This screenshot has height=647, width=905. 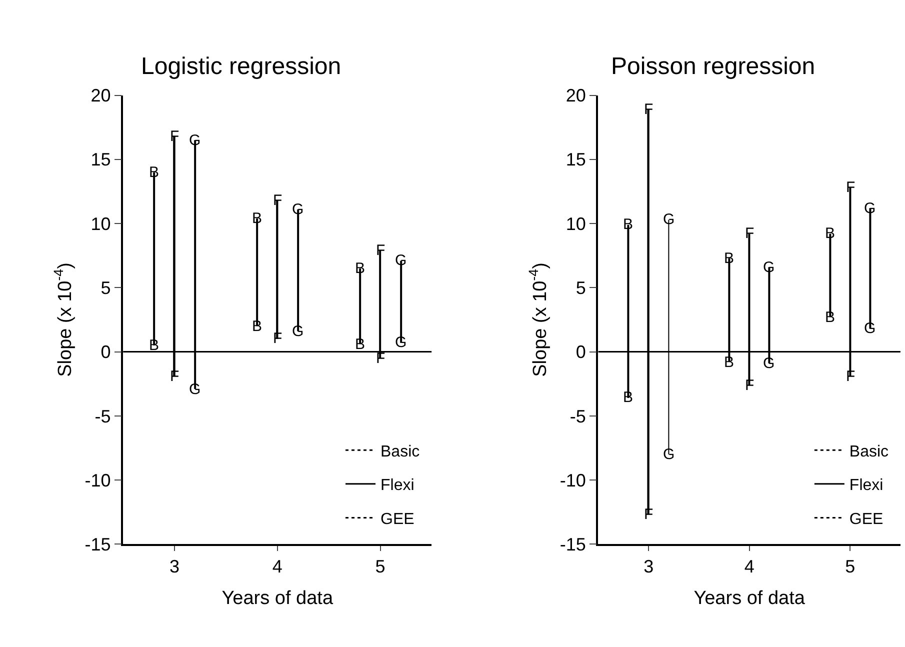 What do you see at coordinates (713, 66) in the screenshot?
I see `chart-title: Poisson regression` at bounding box center [713, 66].